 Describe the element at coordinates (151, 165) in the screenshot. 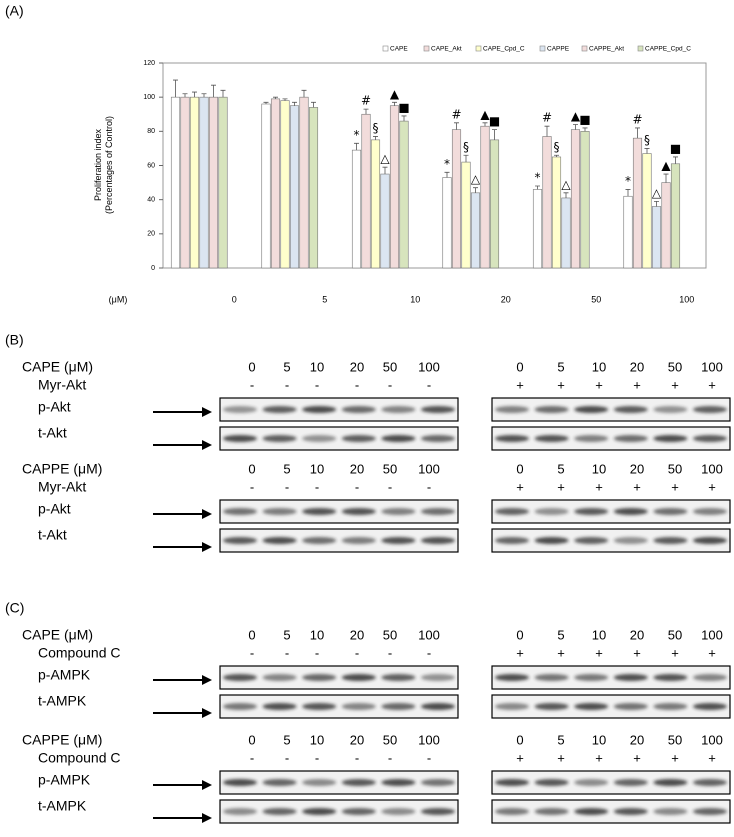

I see `y-tick-label: 60` at that location.